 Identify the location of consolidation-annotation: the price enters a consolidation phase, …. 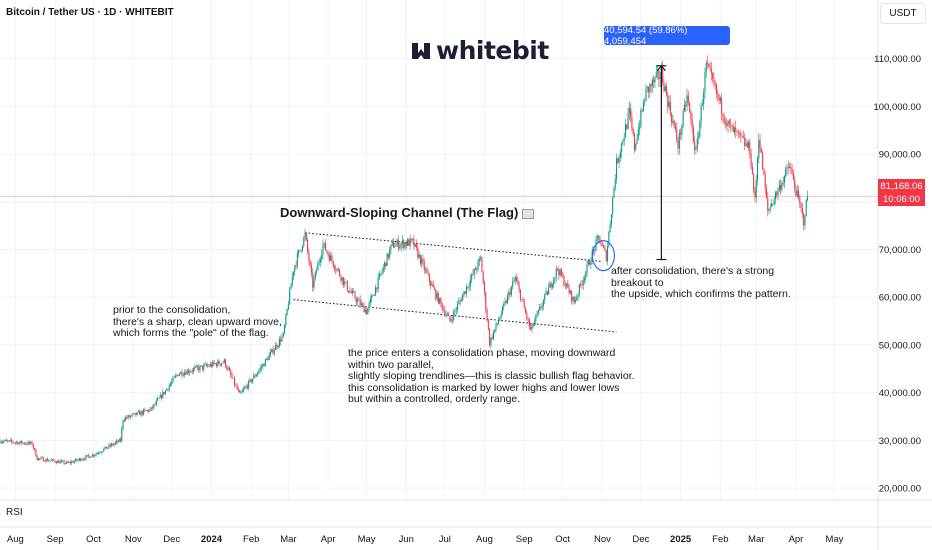
(491, 376).